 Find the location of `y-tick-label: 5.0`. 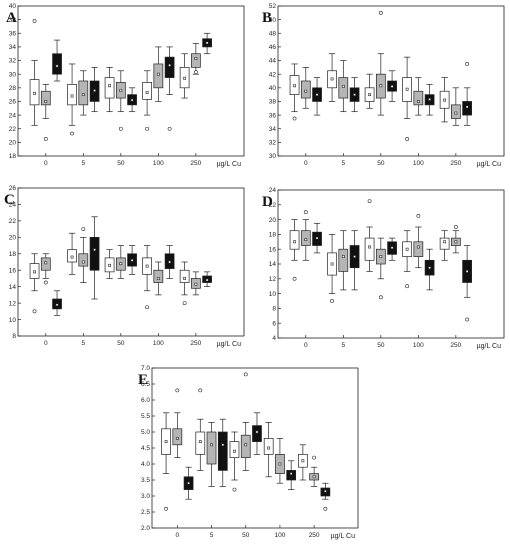

y-tick-label: 5.0 is located at coordinates (145, 432).